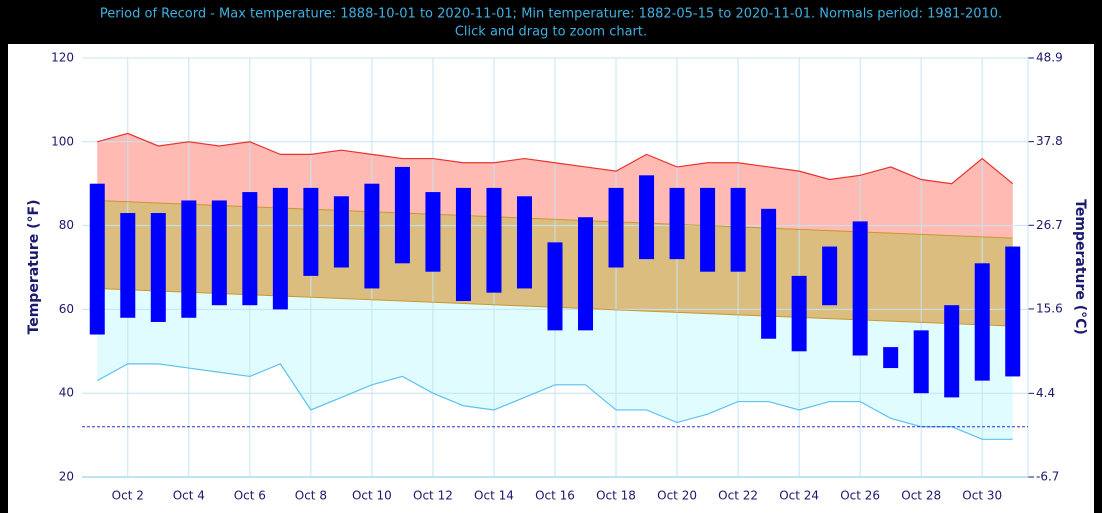 This screenshot has width=1102, height=513. What do you see at coordinates (1049, 141) in the screenshot?
I see `y2-tick-label: 37.8` at bounding box center [1049, 141].